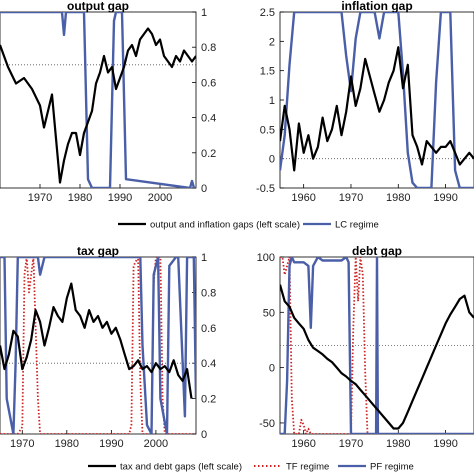 The height and width of the screenshot is (474, 474). What do you see at coordinates (120, 198) in the screenshot?
I see `output-gap-x-tick-label: 1990` at bounding box center [120, 198].